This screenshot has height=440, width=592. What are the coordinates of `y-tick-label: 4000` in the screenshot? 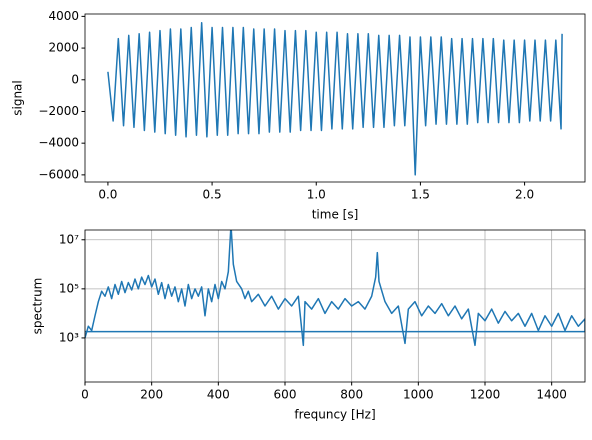 It's located at (63, 16).